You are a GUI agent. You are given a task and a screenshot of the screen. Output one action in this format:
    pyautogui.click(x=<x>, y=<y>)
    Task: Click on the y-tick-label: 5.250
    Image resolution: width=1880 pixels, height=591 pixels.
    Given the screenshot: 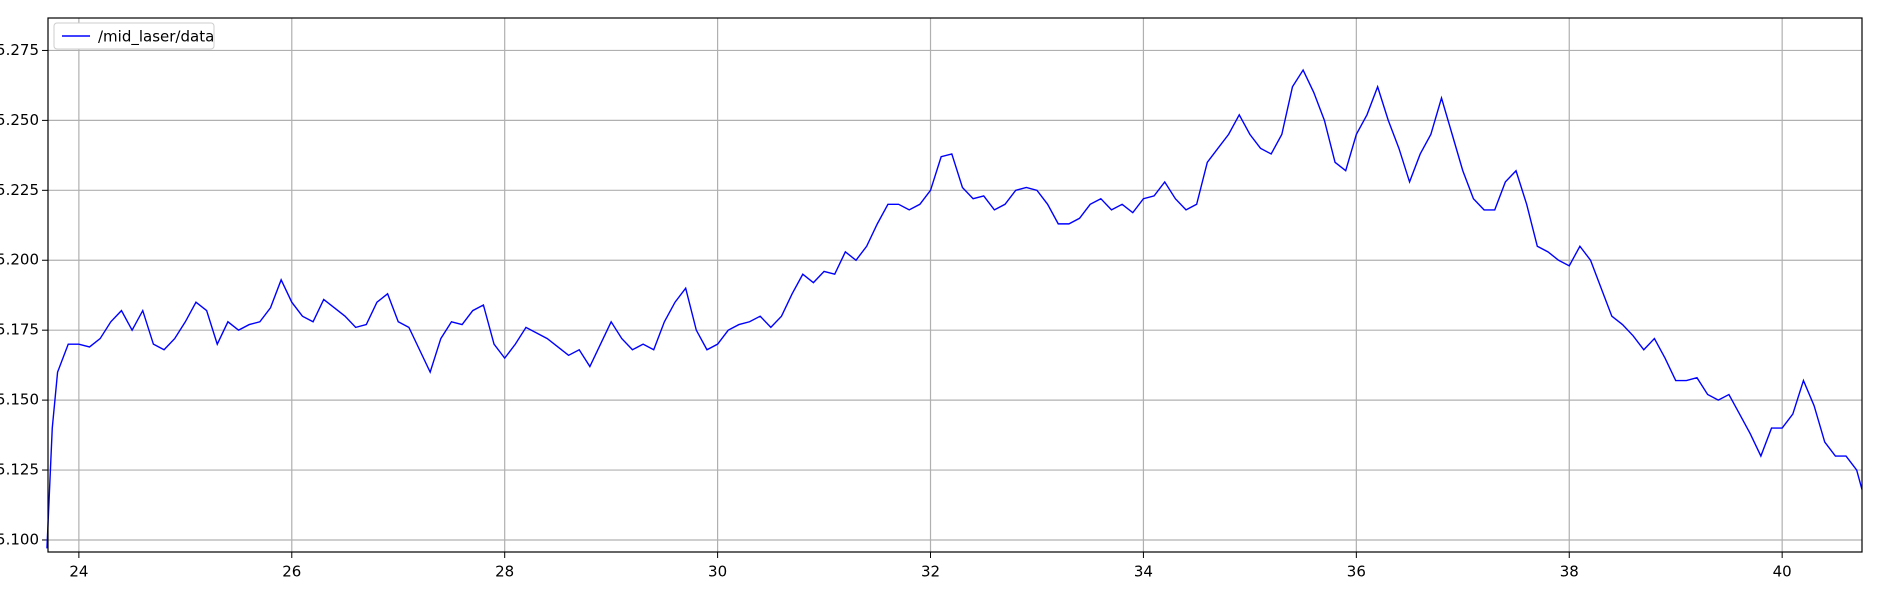 What is the action you would take?
    pyautogui.click(x=19, y=120)
    